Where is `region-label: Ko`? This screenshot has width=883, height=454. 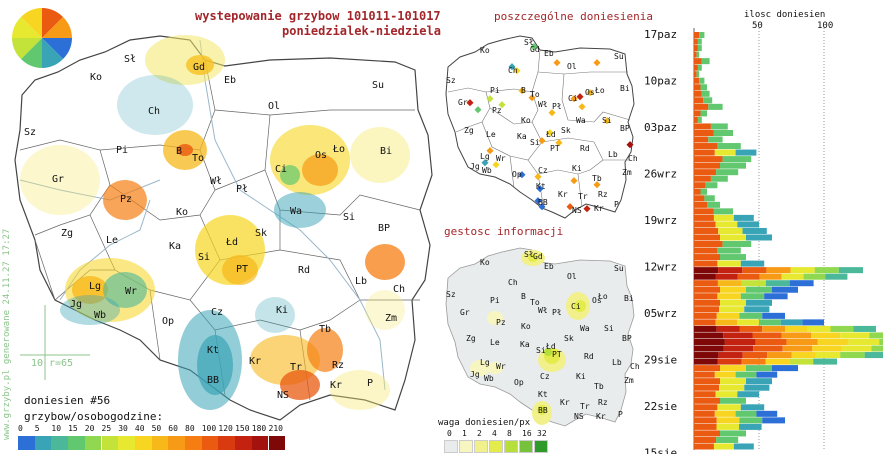 region-label: Ko is located at coordinates (526, 326).